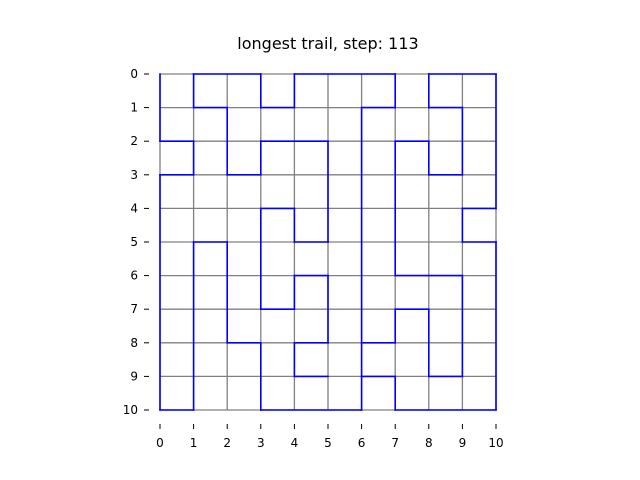  Describe the element at coordinates (130, 410) in the screenshot. I see `y-tick-label: 10` at that location.